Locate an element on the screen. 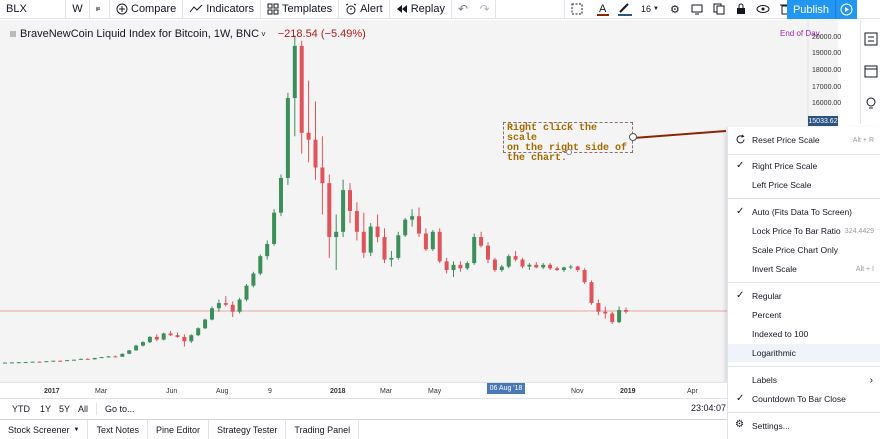 Image resolution: width=880 pixels, height=439 pixels. range-5y-button: 5Y is located at coordinates (65, 409).